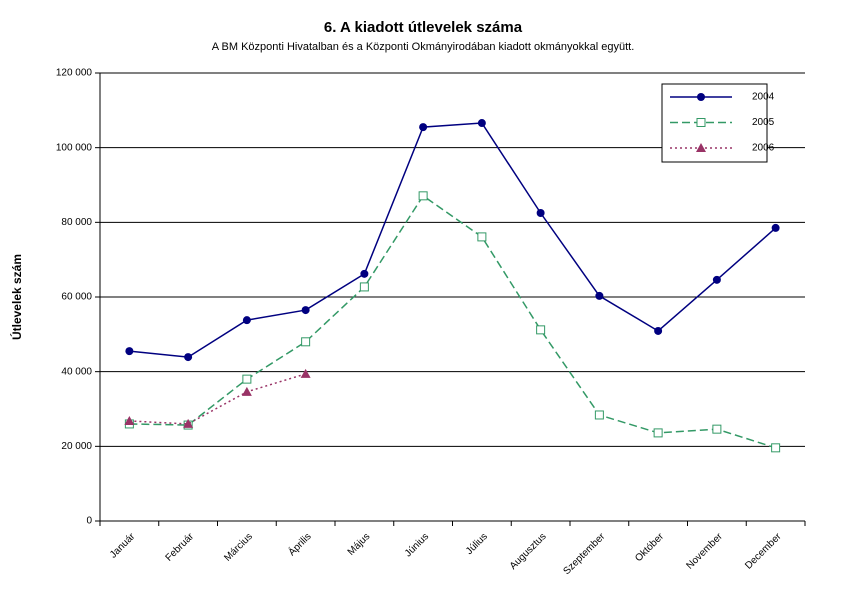  Describe the element at coordinates (89, 521) in the screenshot. I see `y-tick-label: 0` at that location.